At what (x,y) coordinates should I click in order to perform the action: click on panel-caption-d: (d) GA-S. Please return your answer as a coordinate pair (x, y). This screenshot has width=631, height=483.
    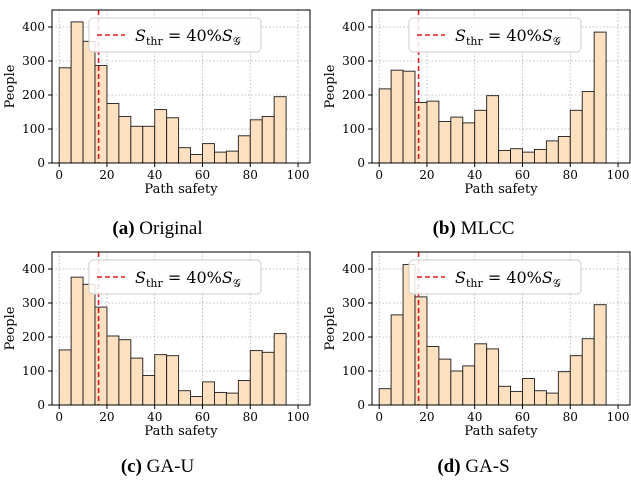
    Looking at the image, I should click on (473, 467).